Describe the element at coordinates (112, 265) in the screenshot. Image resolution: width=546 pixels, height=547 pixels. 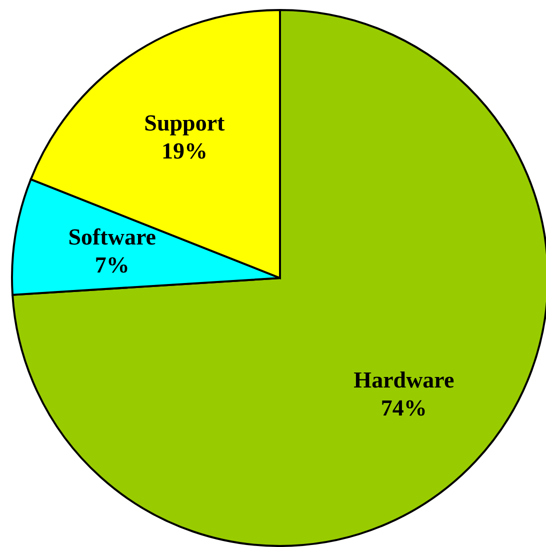
I see `data-label: 7%` at that location.